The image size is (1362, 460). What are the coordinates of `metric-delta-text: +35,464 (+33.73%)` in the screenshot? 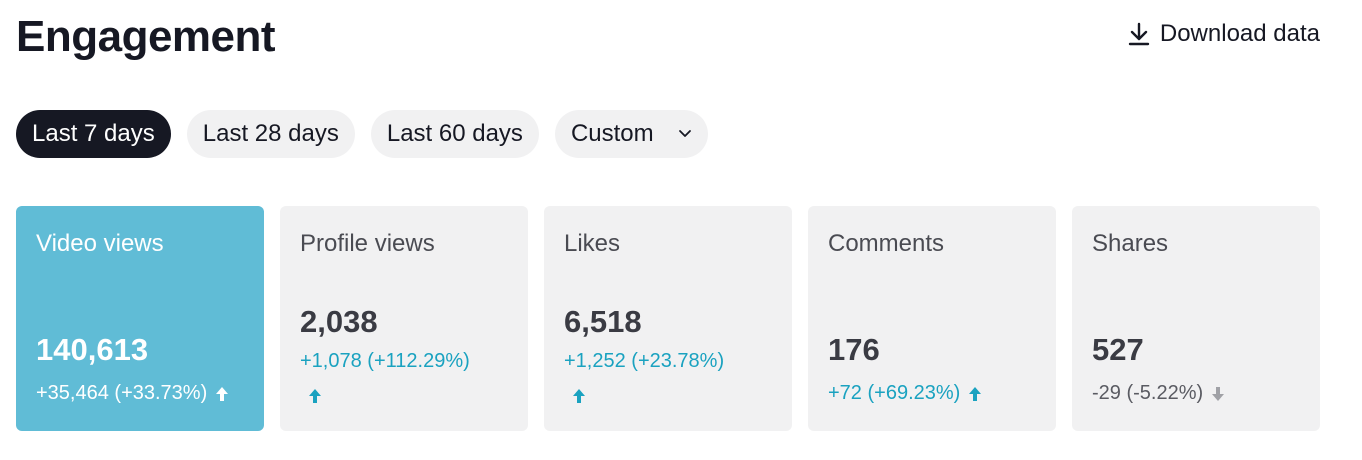 It's located at (122, 393).